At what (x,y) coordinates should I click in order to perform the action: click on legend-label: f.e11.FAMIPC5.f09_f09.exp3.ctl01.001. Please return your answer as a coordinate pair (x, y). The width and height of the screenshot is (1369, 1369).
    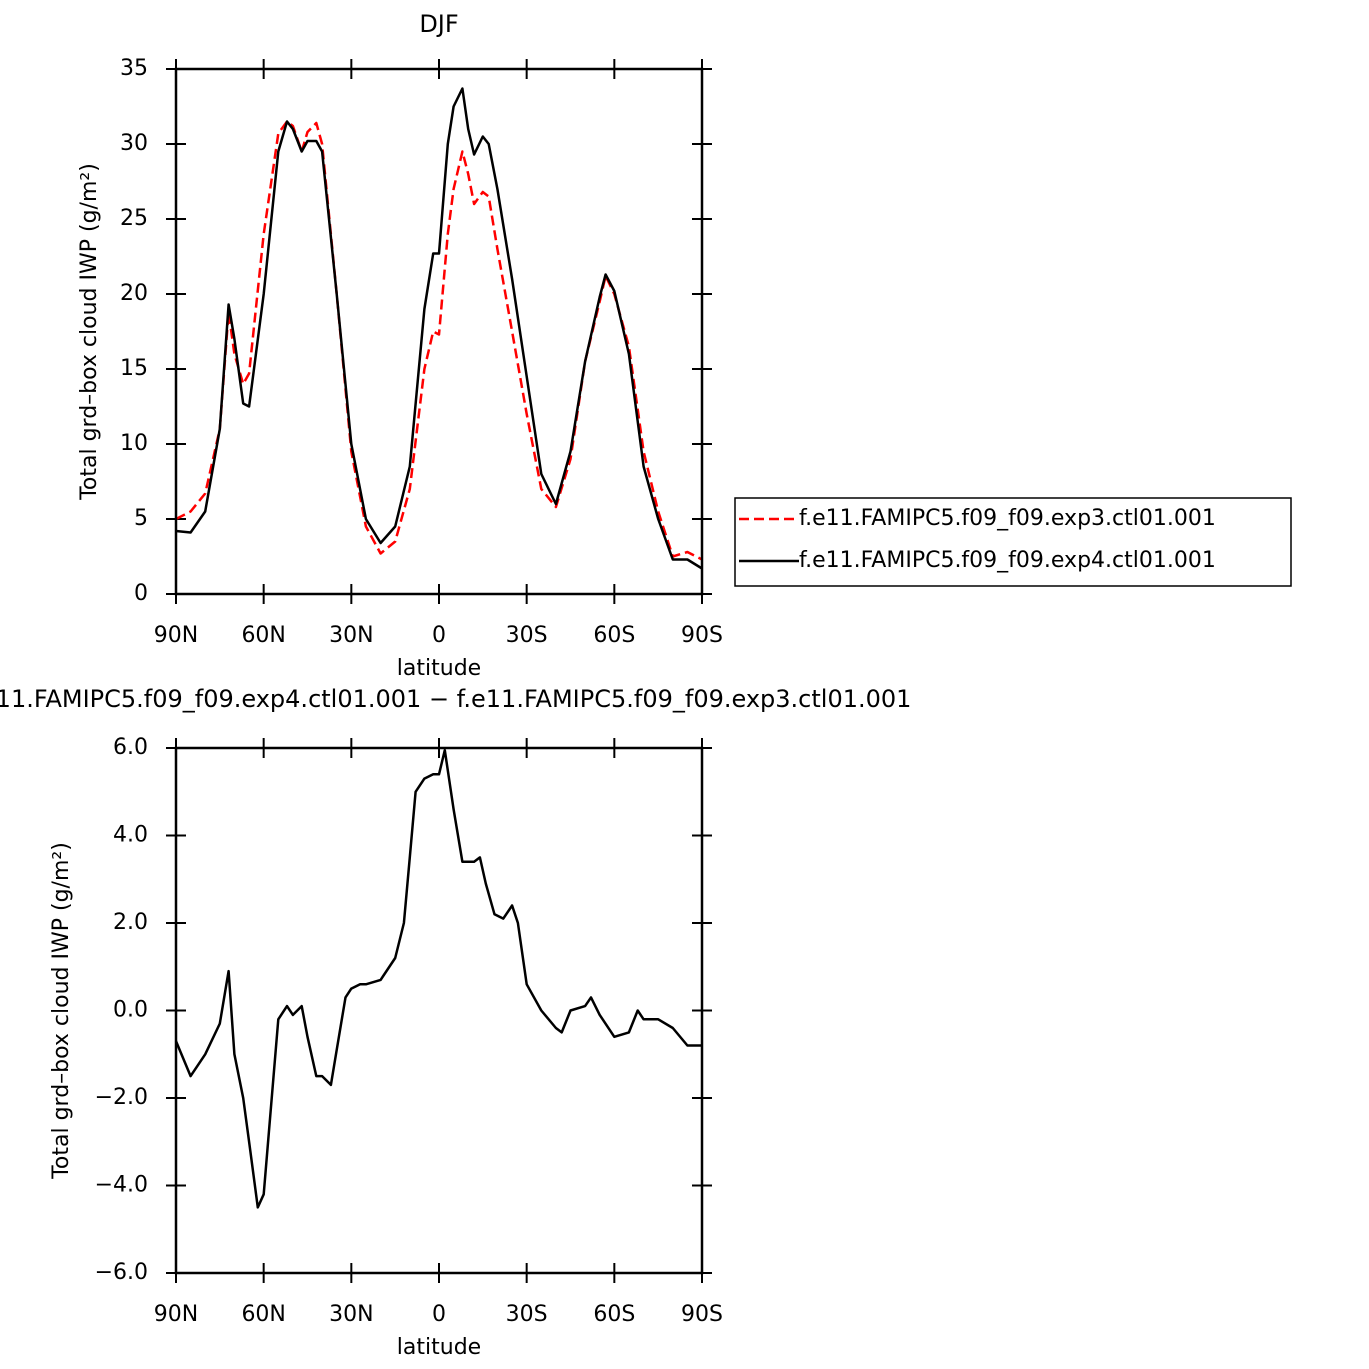
    Looking at the image, I should click on (1007, 518).